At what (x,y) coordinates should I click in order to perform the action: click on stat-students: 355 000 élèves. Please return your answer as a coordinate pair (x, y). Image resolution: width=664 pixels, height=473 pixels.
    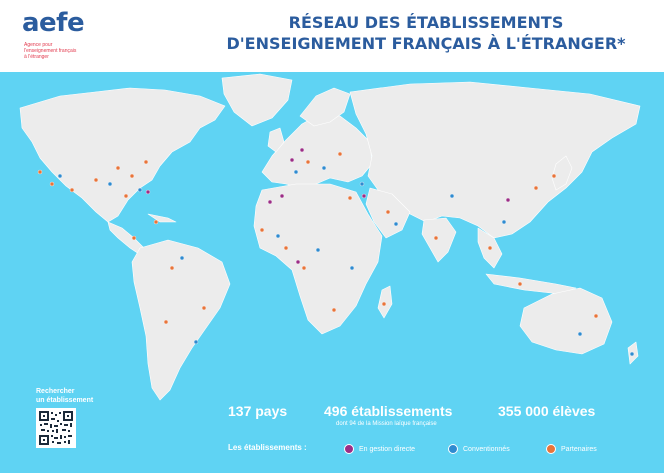
    Looking at the image, I should click on (547, 411).